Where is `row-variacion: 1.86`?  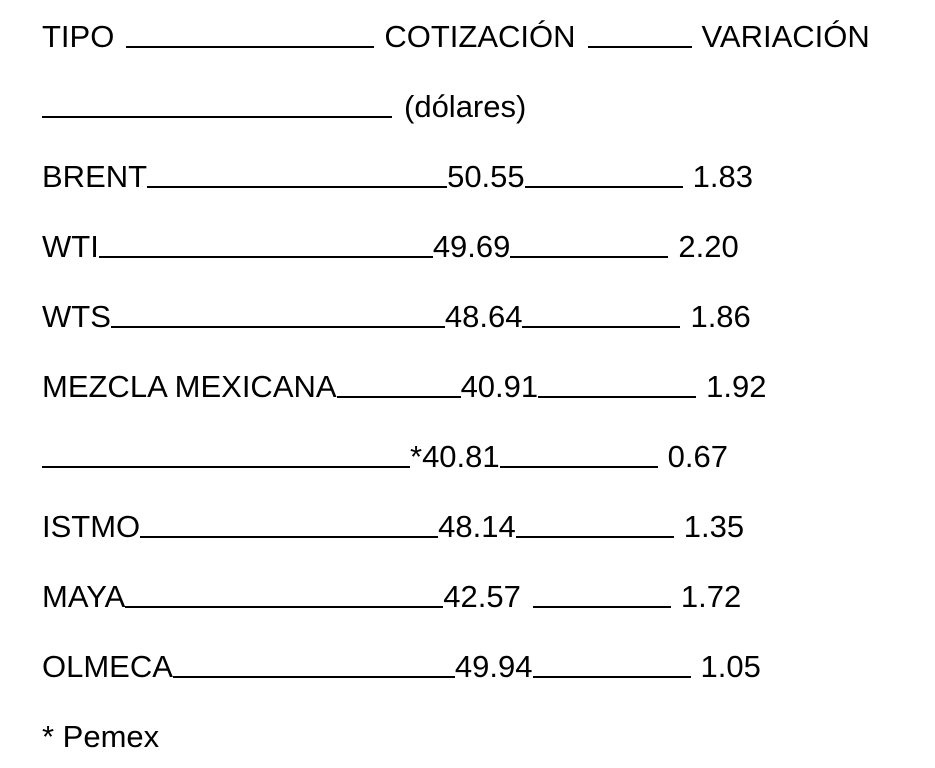
row-variacion: 1.86 is located at coordinates (720, 316).